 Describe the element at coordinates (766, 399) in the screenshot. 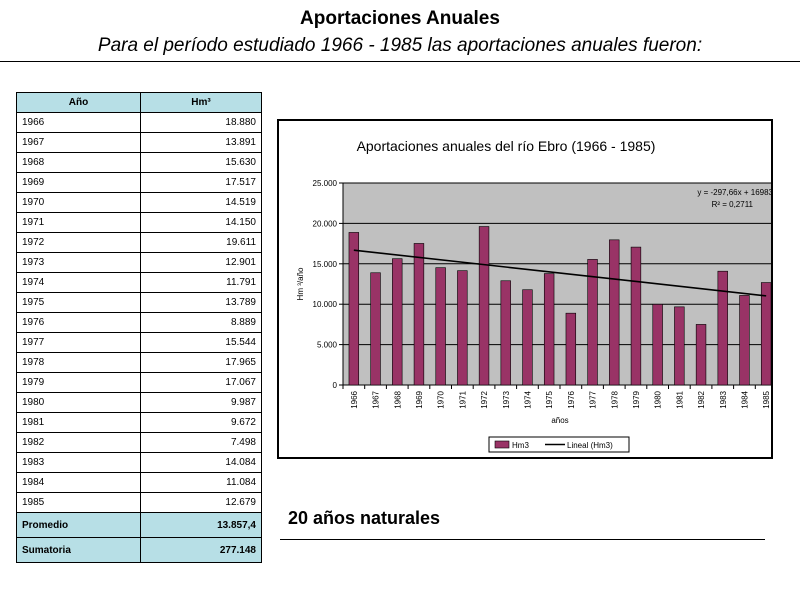

I see `x-tick-label: 1985` at that location.